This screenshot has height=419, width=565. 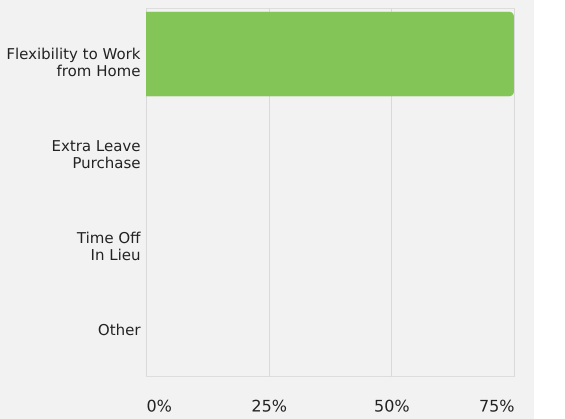 I want to click on x-tick-label: 50%, so click(x=392, y=406).